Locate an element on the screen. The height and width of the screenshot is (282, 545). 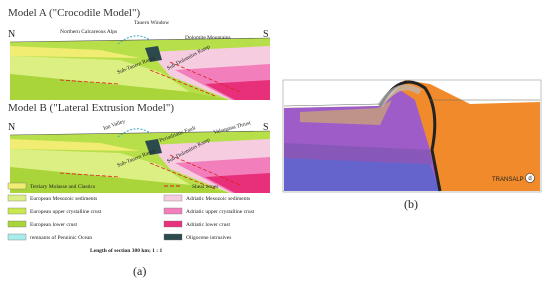
legend-label: remnants of Penninic Ocean is located at coordinates (61, 237).